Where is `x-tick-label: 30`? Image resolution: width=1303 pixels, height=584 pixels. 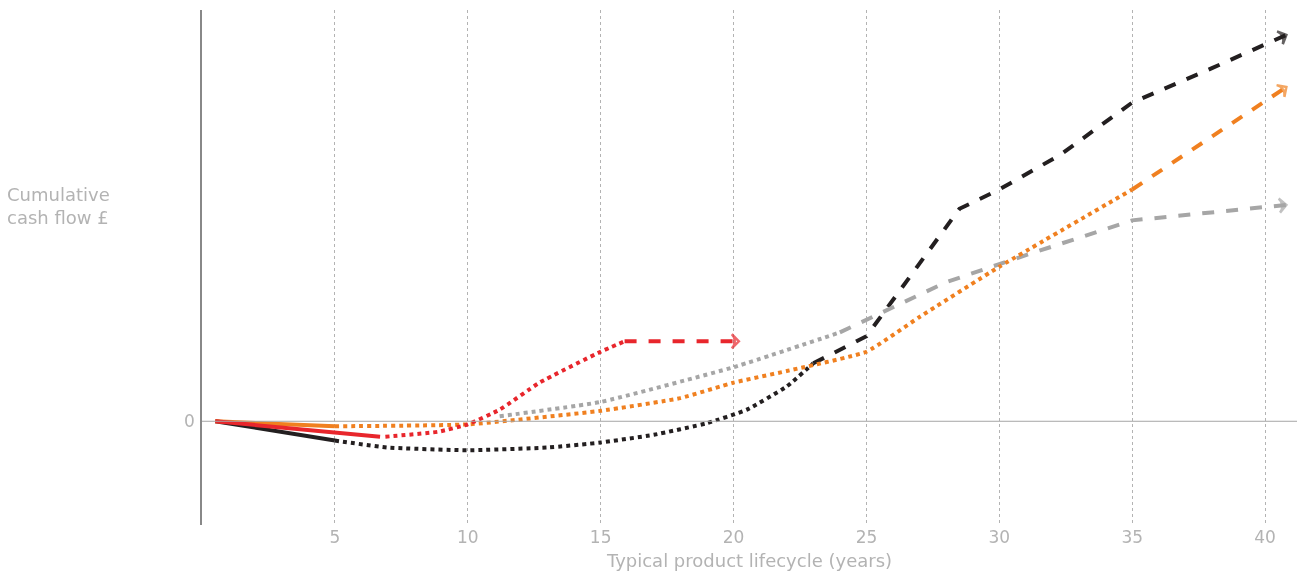 x-tick-label: 30 is located at coordinates (999, 537).